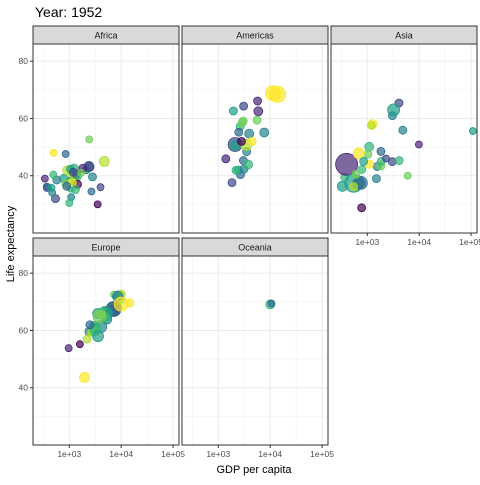  Describe the element at coordinates (99, 129) in the screenshot. I see `facet-panel-africa: Africa 40 60 80` at that location.